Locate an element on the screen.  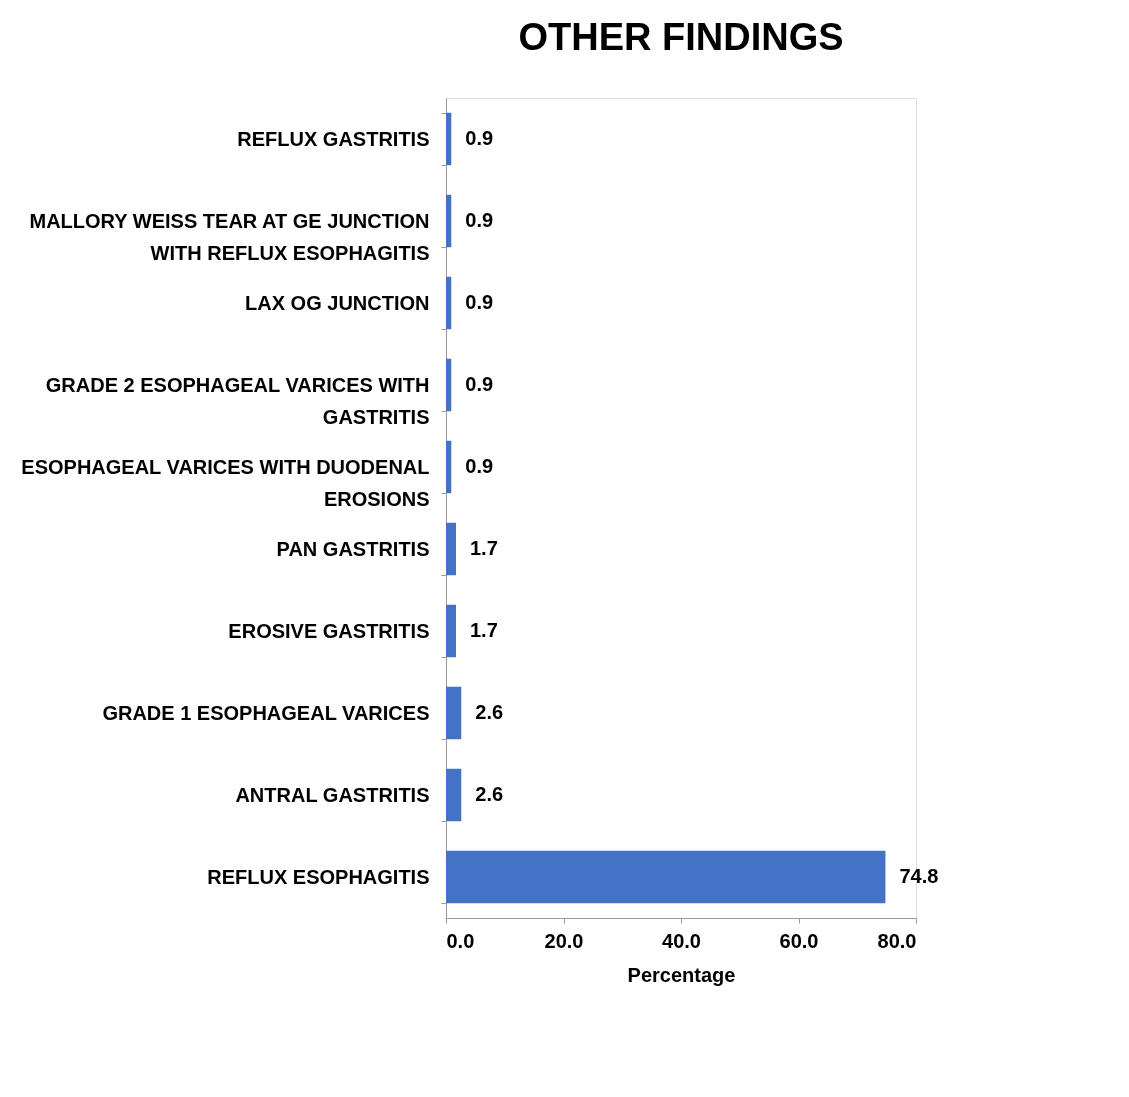
x-tick-label: 40.0 is located at coordinates (681, 940).